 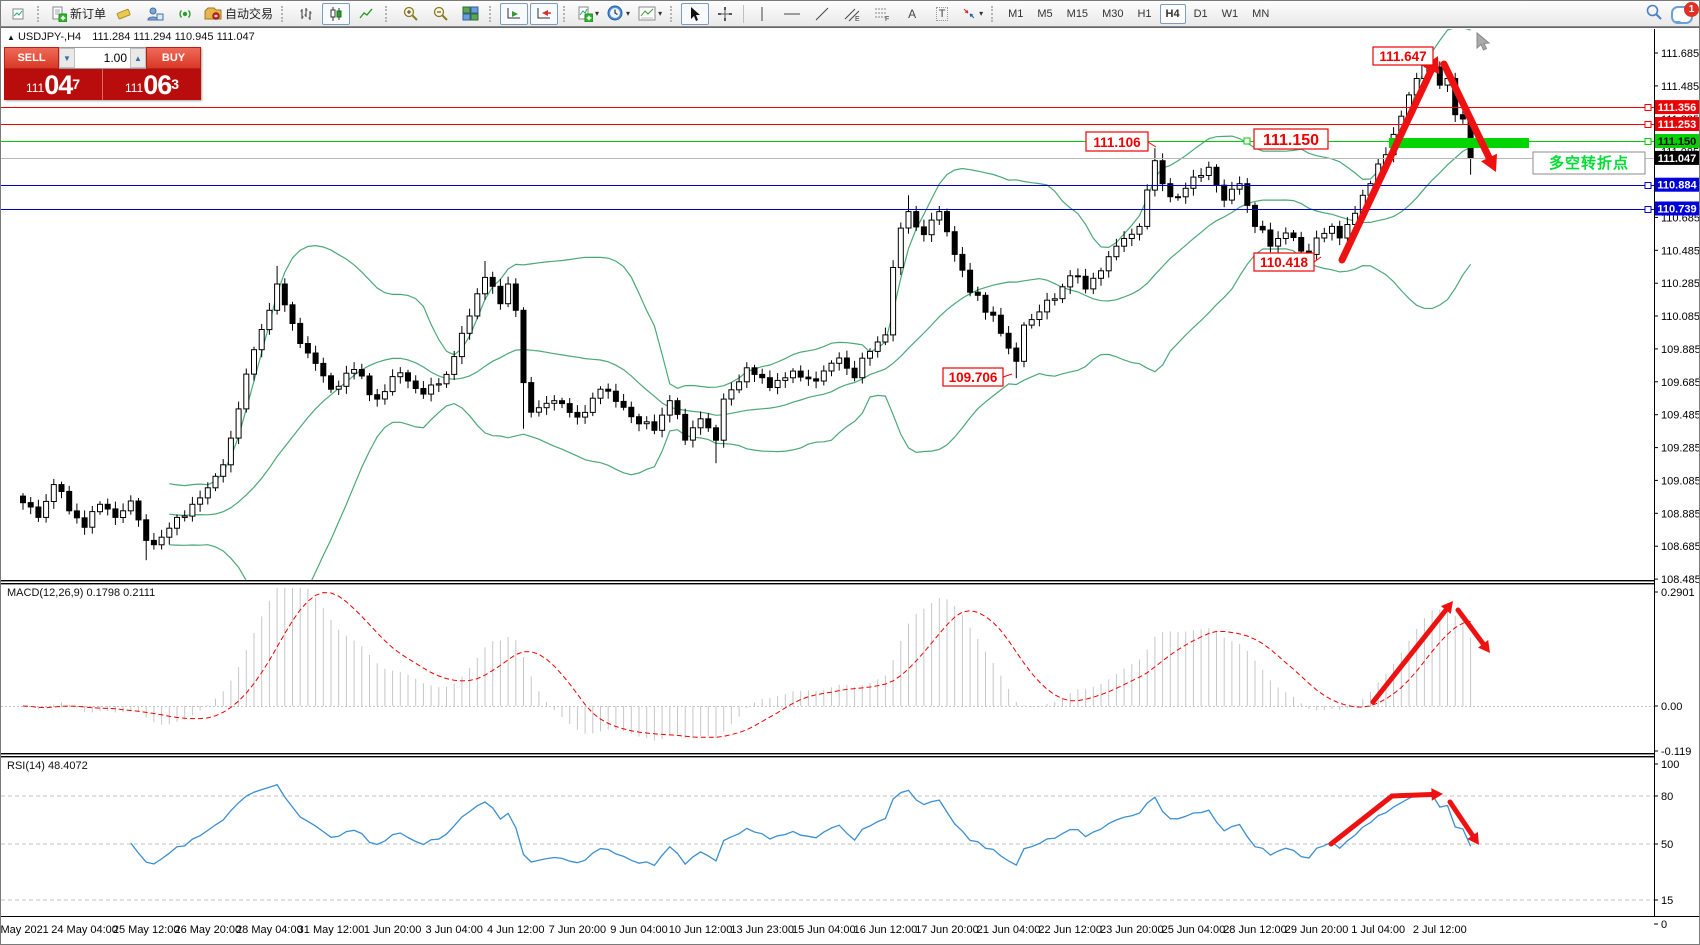 I want to click on macd-indicator-label: MACD(12,26,9) 0.1798 0.2111, so click(x=81, y=593).